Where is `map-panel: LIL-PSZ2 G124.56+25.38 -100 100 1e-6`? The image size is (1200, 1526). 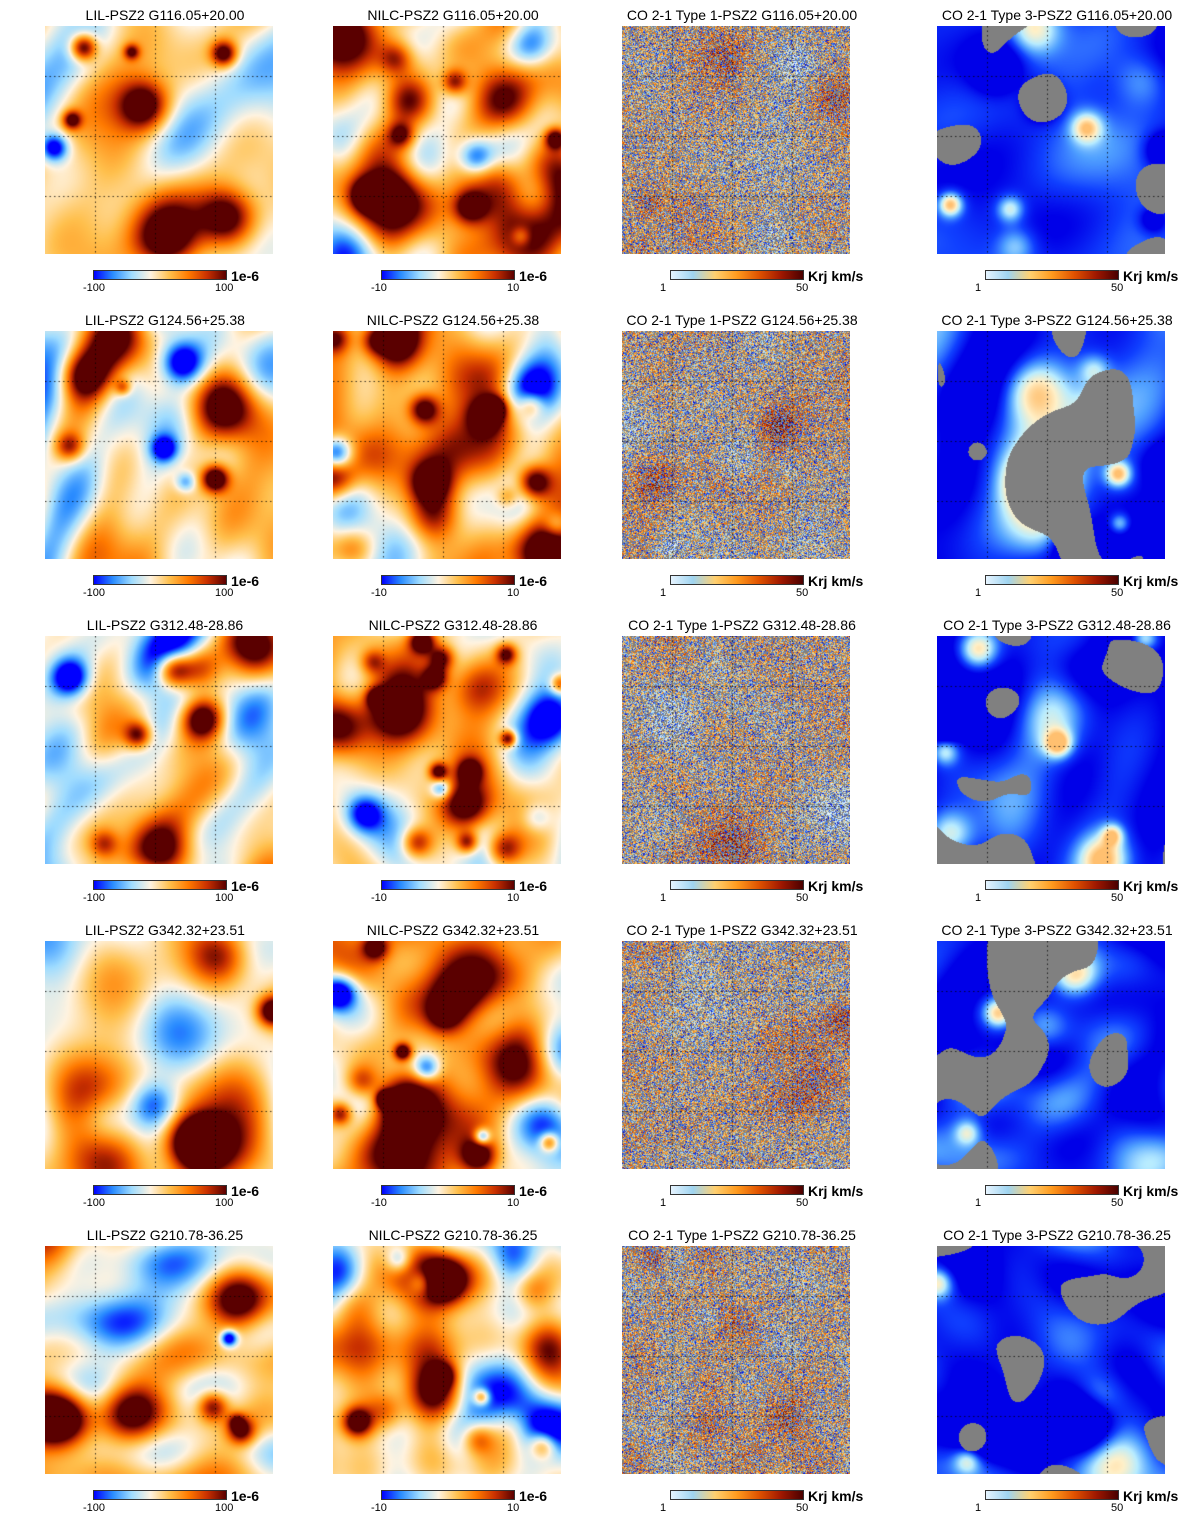
map-panel: LIL-PSZ2 G124.56+25.38 -100 100 1e-6 is located at coordinates (190, 461).